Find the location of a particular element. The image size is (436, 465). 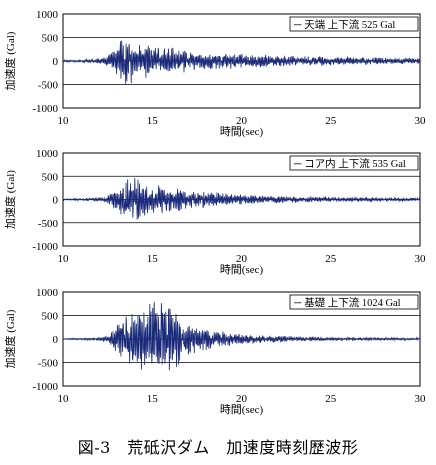

legend-label: ─ 天端 上下流 525 Gal is located at coordinates (344, 24).